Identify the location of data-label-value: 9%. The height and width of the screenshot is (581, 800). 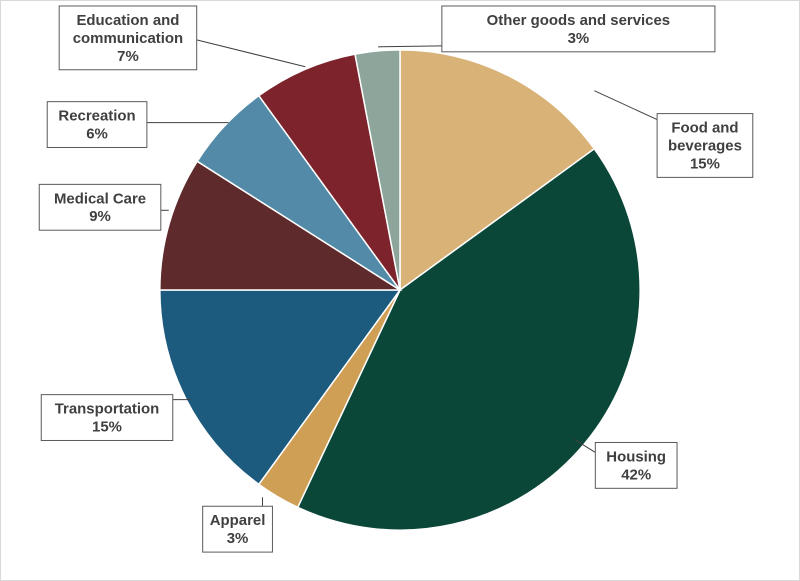
(100, 216).